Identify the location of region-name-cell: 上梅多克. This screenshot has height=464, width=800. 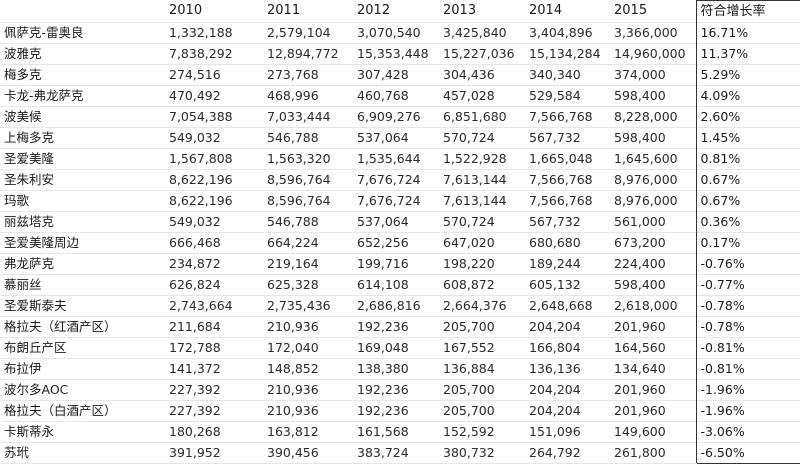
(82, 138).